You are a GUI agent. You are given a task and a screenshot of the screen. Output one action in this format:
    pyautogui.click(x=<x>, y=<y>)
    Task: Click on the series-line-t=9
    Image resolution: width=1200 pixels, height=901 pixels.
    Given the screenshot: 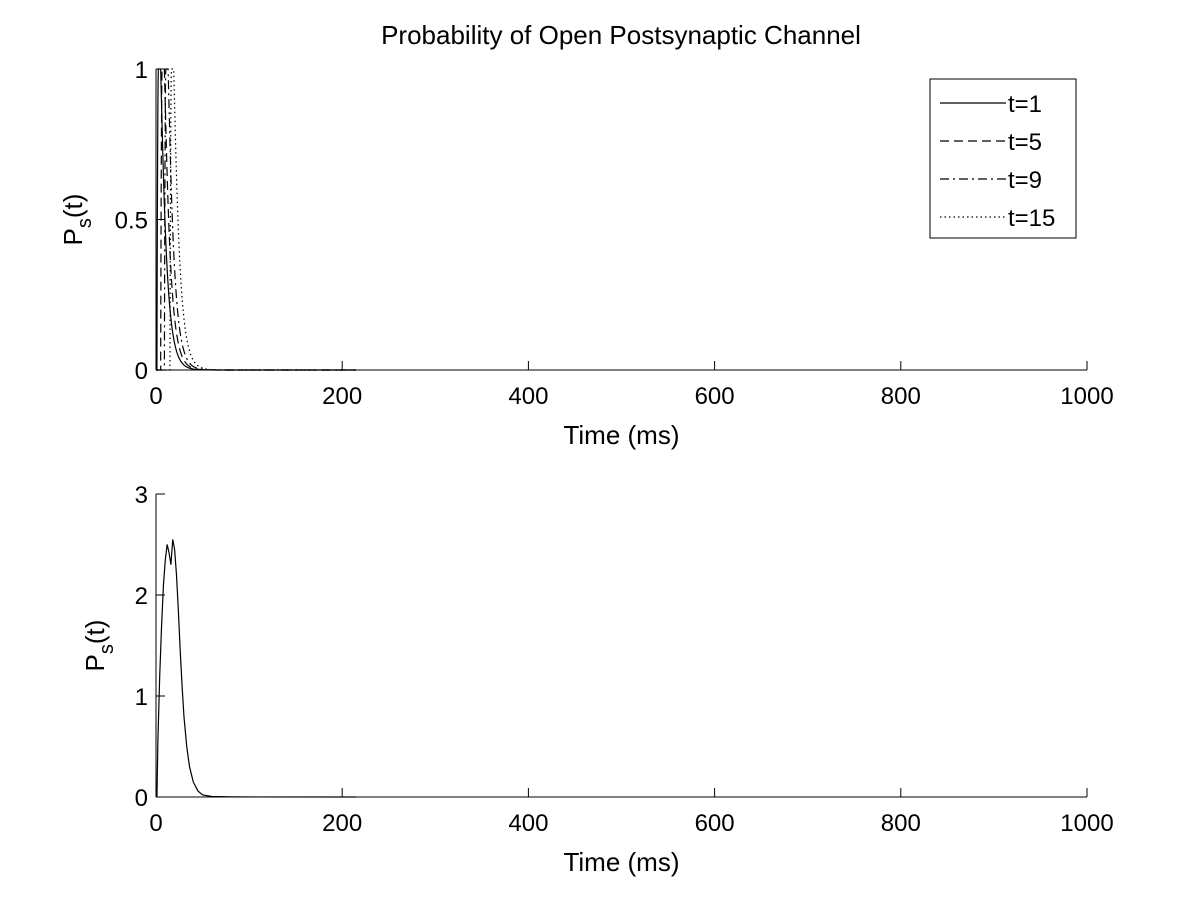 What is the action you would take?
    pyautogui.click(x=256, y=219)
    